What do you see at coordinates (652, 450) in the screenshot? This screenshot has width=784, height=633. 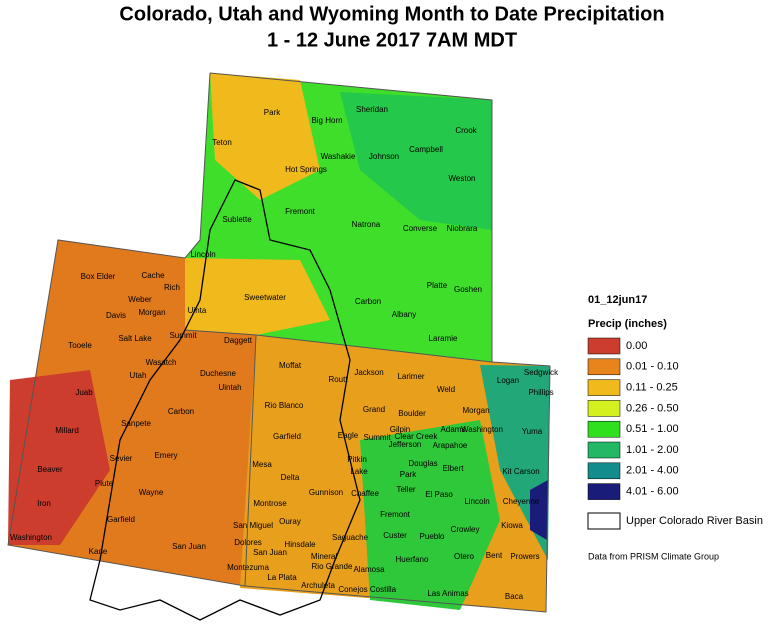 I see `legend-label: 1.01 - 2.00` at bounding box center [652, 450].